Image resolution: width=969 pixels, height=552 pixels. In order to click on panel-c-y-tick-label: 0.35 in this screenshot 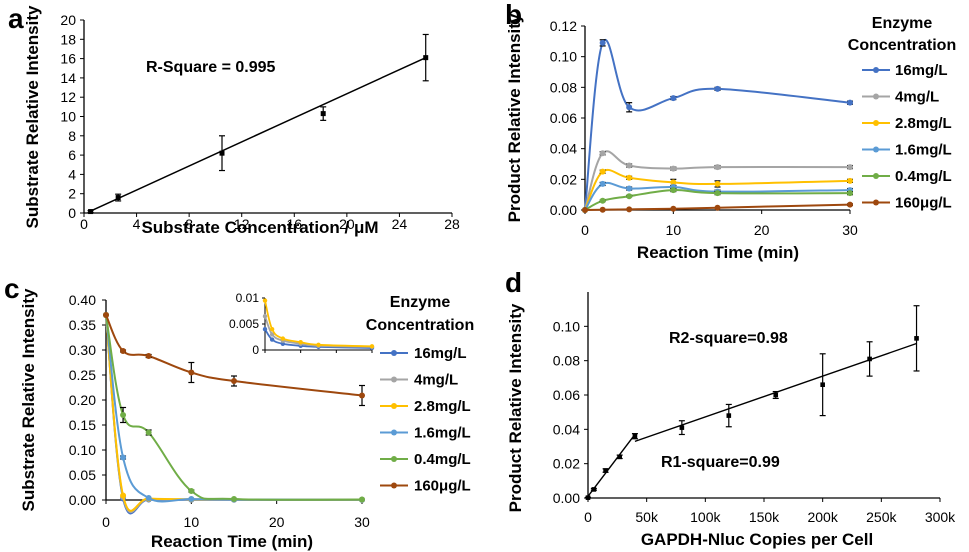, I will do `click(82, 325)`.